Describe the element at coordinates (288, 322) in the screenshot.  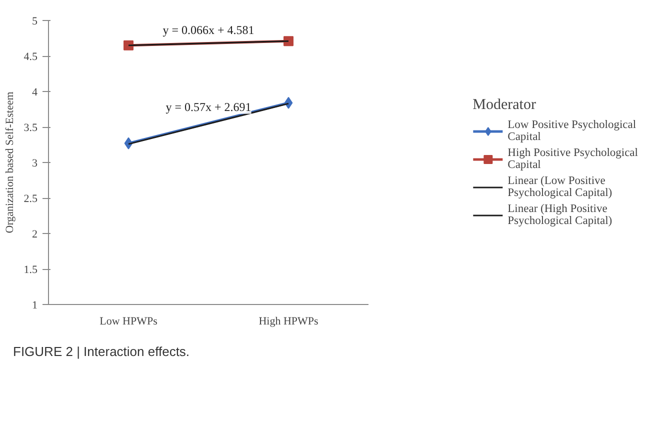
I see `x-tick-label: High HPWPs` at that location.